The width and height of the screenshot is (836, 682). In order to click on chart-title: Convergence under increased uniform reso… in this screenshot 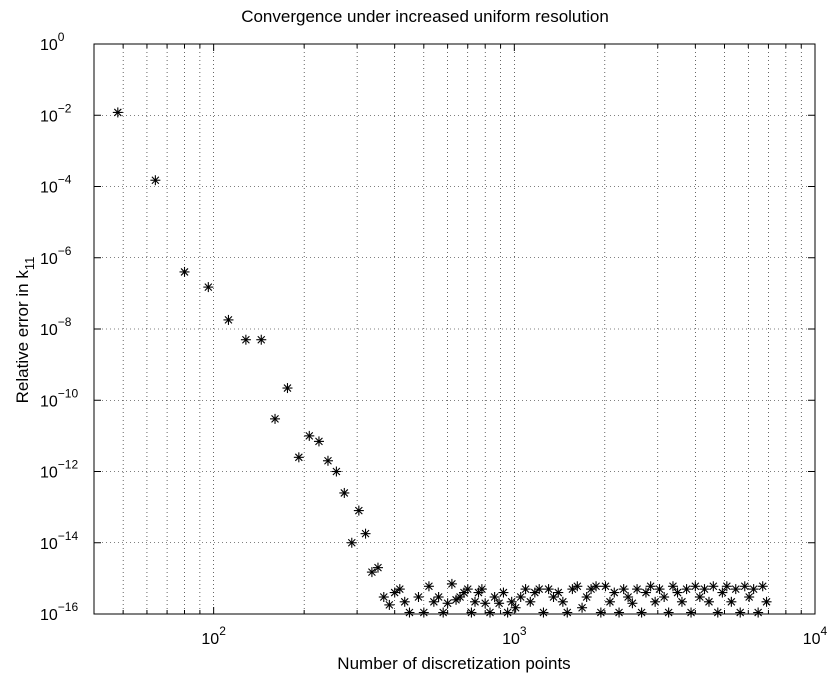, I will do `click(425, 16)`.